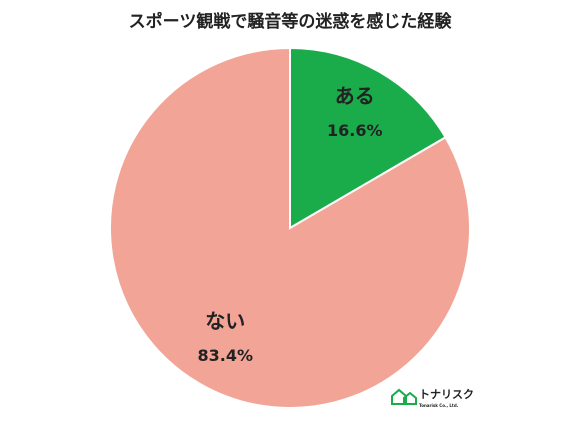  What do you see at coordinates (446, 394) in the screenshot?
I see `logo-name: トナリスク` at bounding box center [446, 394].